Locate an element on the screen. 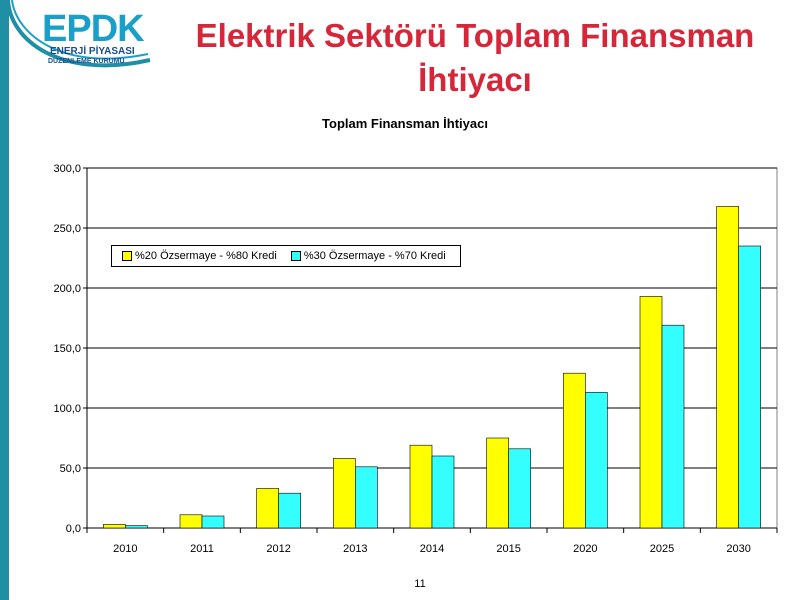  logo-swoosh-icon is located at coordinates (78, 34).